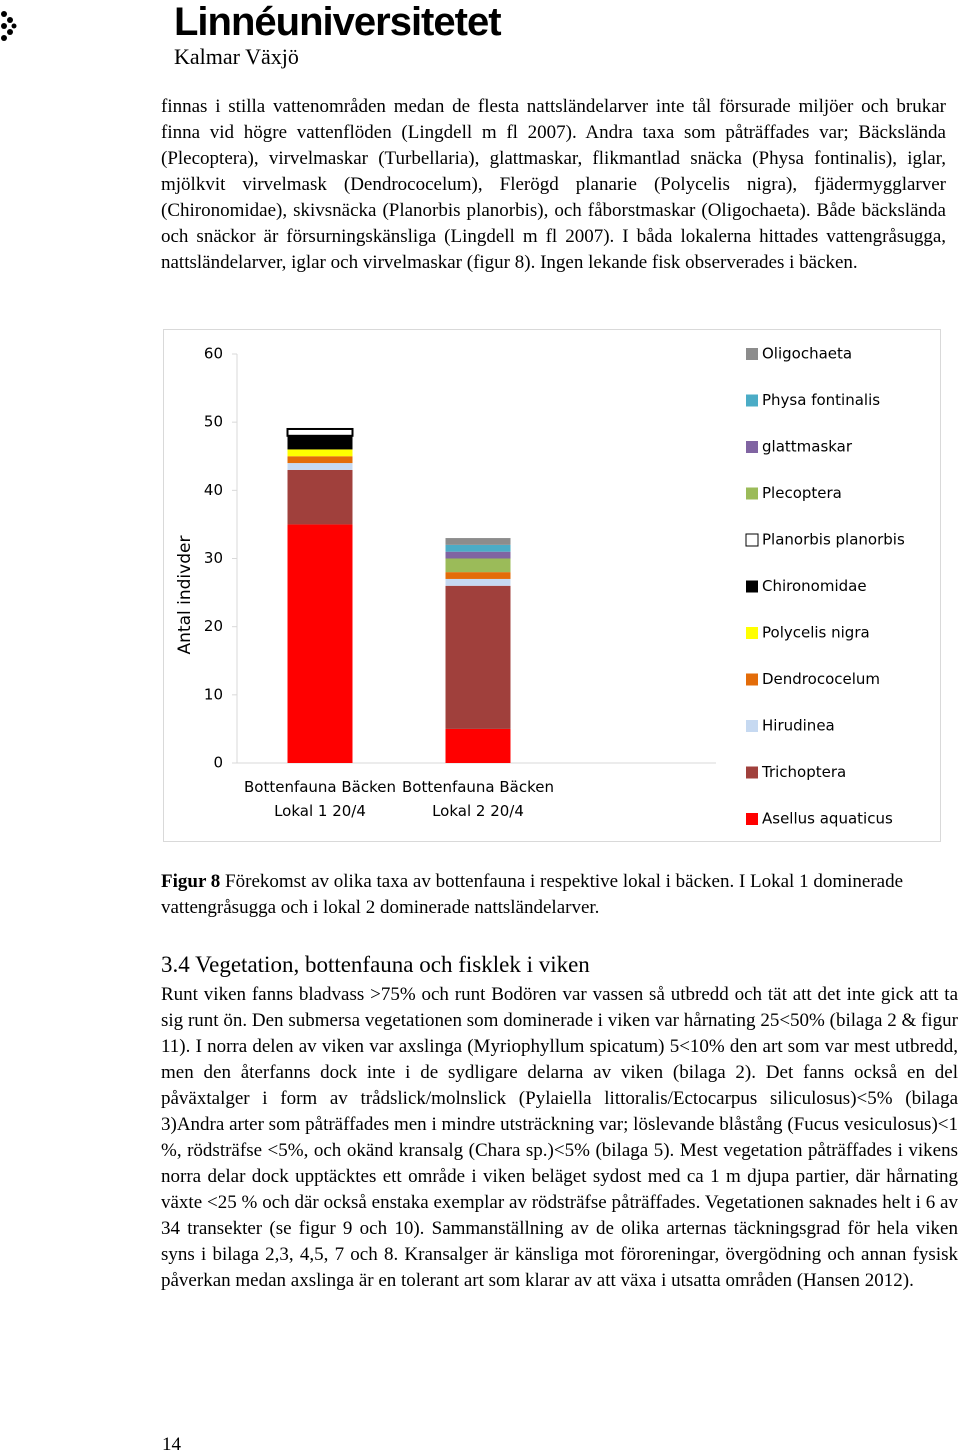 This screenshot has width=960, height=1456. Describe the element at coordinates (821, 679) in the screenshot. I see `legend-label: Dendrococelum` at that location.